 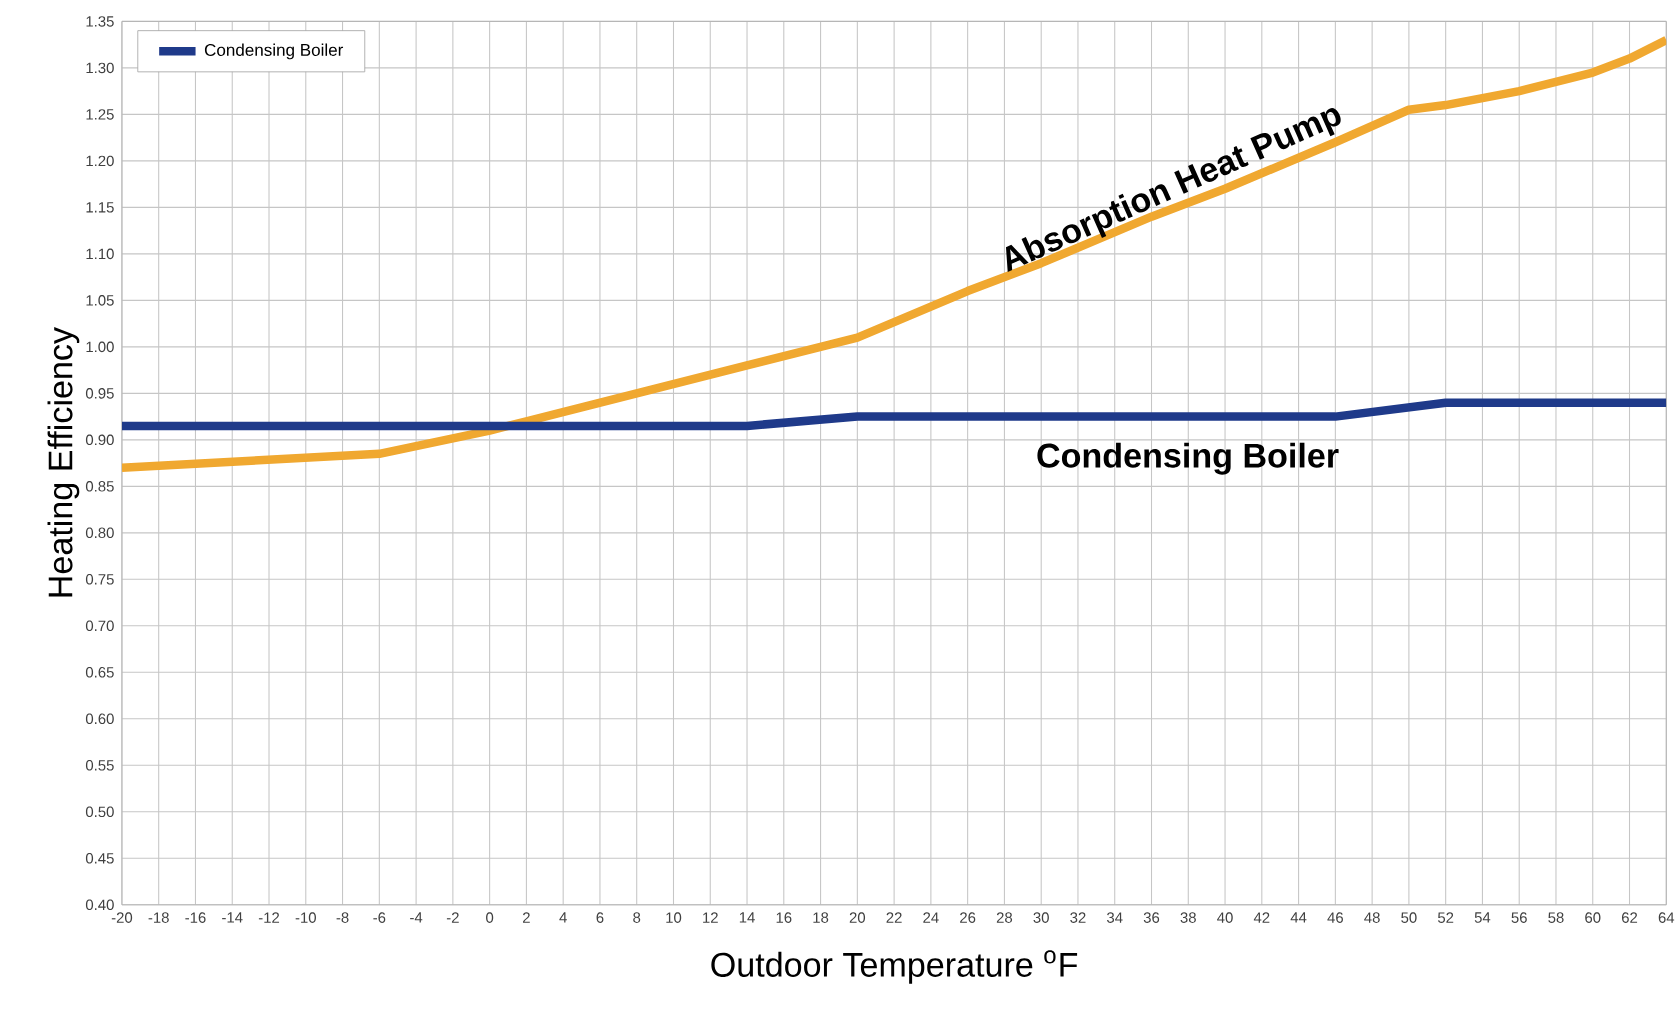 What do you see at coordinates (1445, 917) in the screenshot?
I see `x-tick-label: 52` at bounding box center [1445, 917].